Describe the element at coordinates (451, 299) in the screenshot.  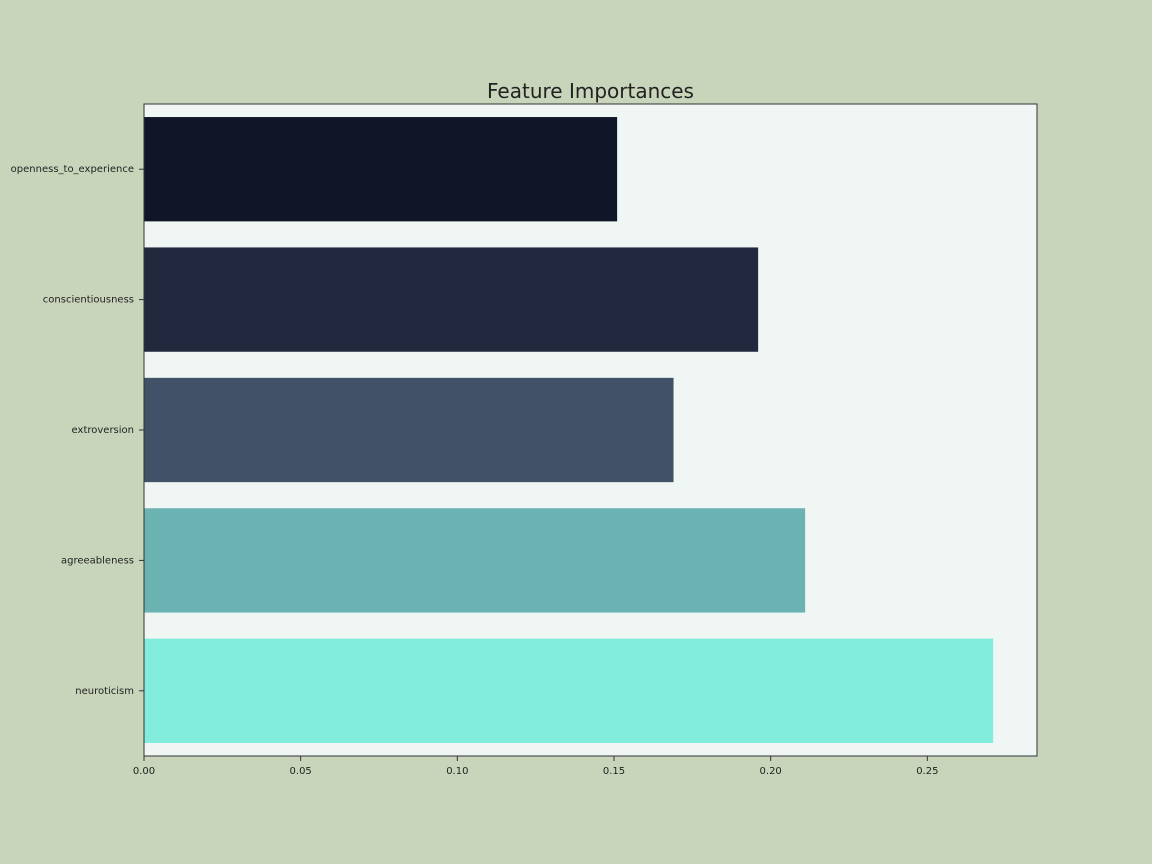
I see `bar-conscientiousness` at that location.